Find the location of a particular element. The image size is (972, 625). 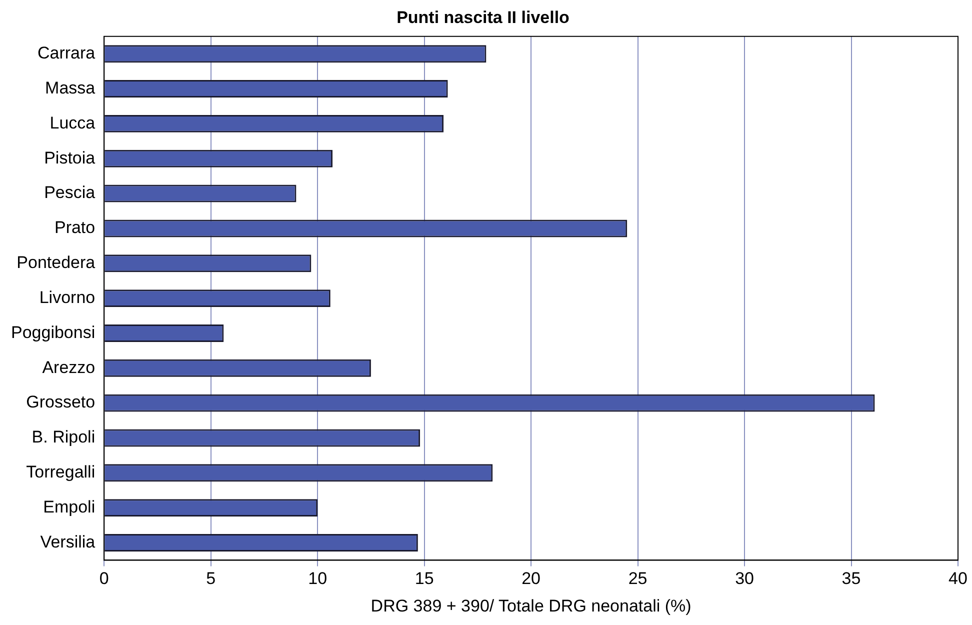

chart-title: Punti nascita II livello is located at coordinates (483, 17).